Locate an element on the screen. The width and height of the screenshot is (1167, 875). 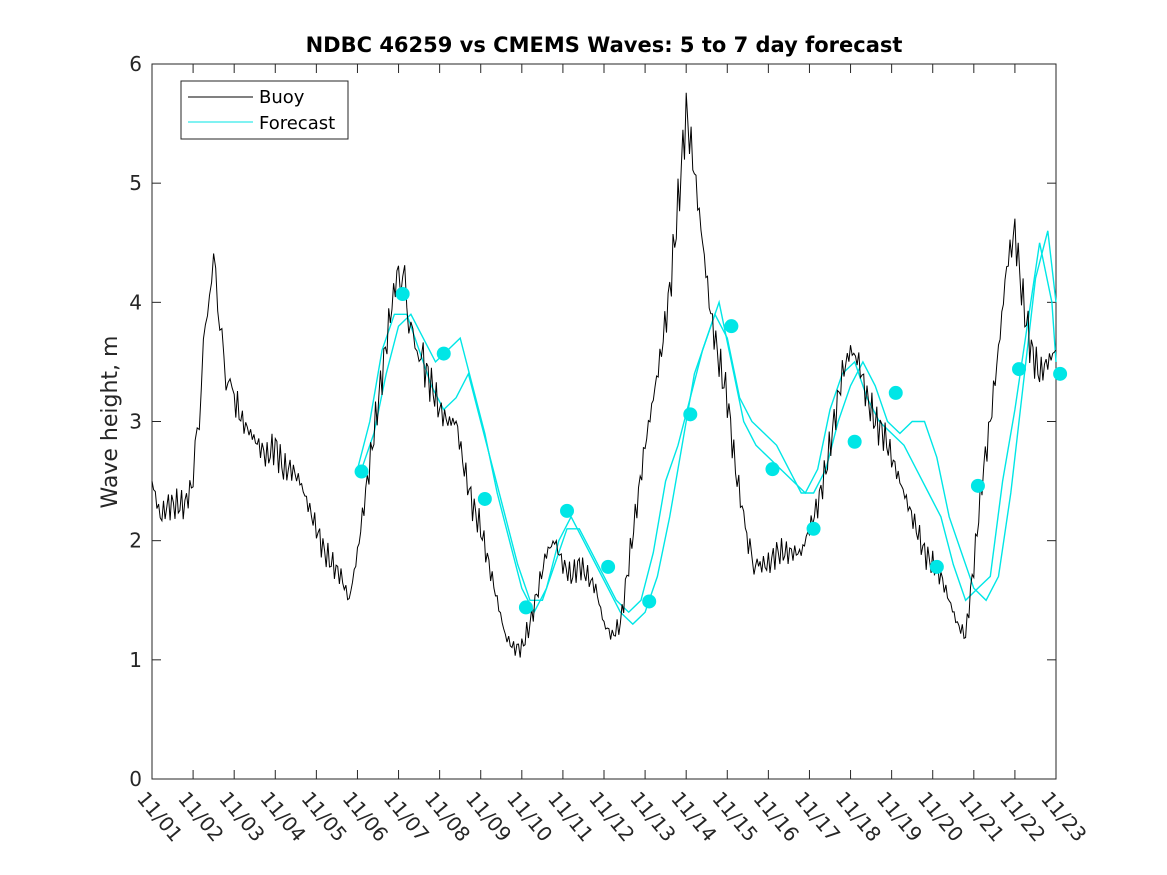
y-tick-label: 0 is located at coordinates (135, 779).